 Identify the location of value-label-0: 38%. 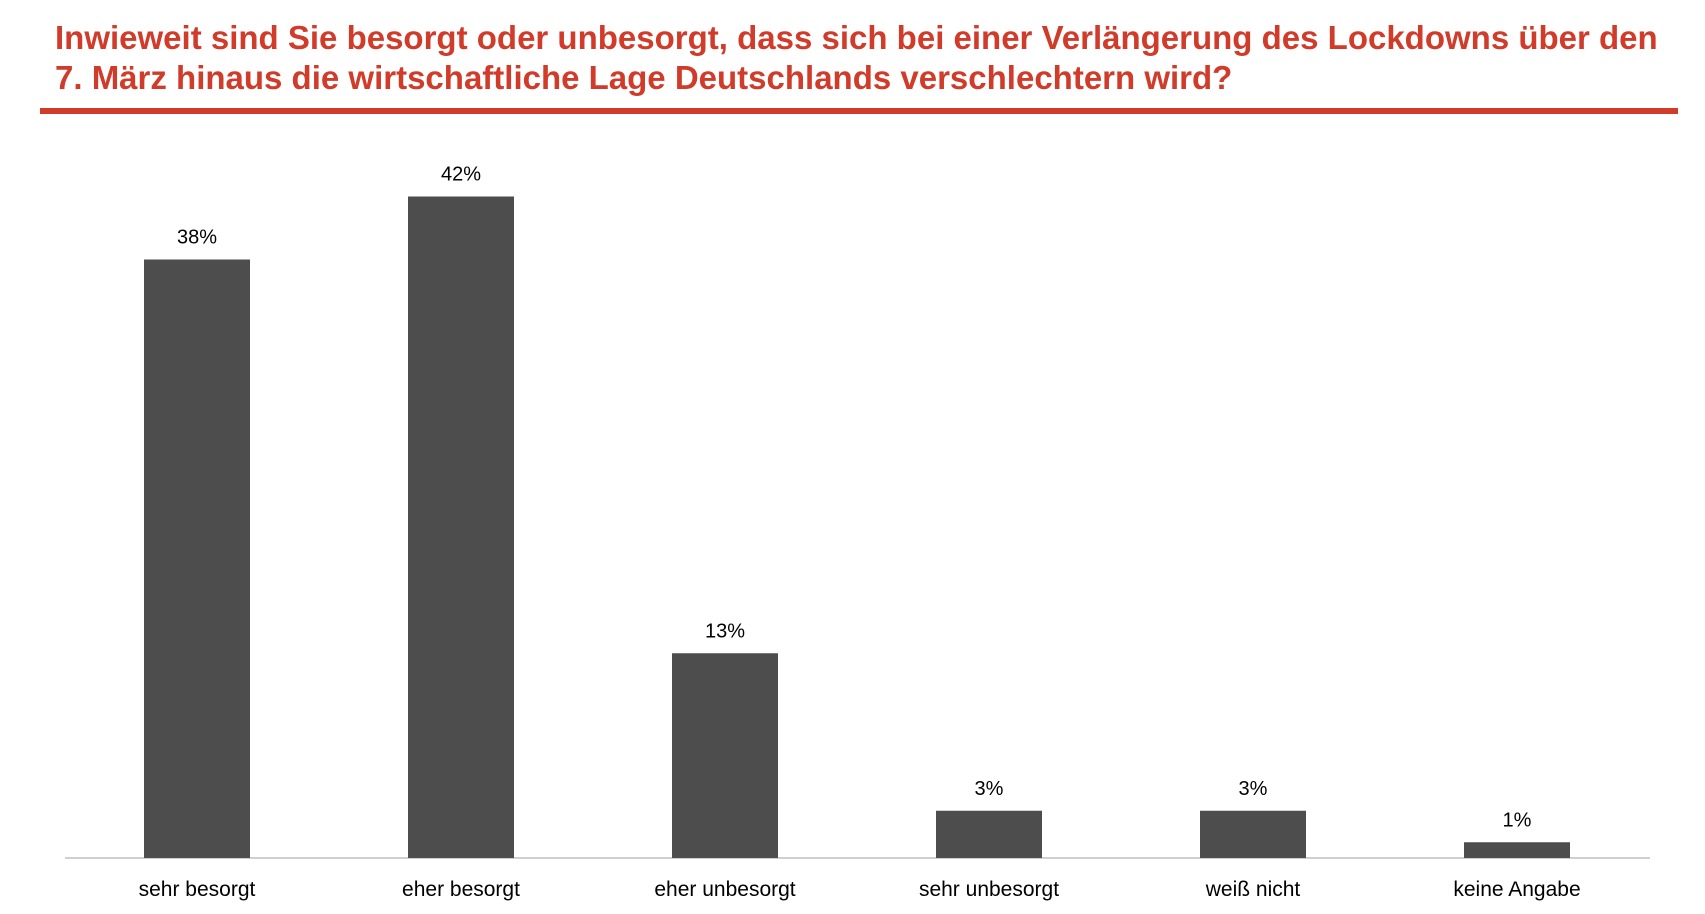
(197, 238).